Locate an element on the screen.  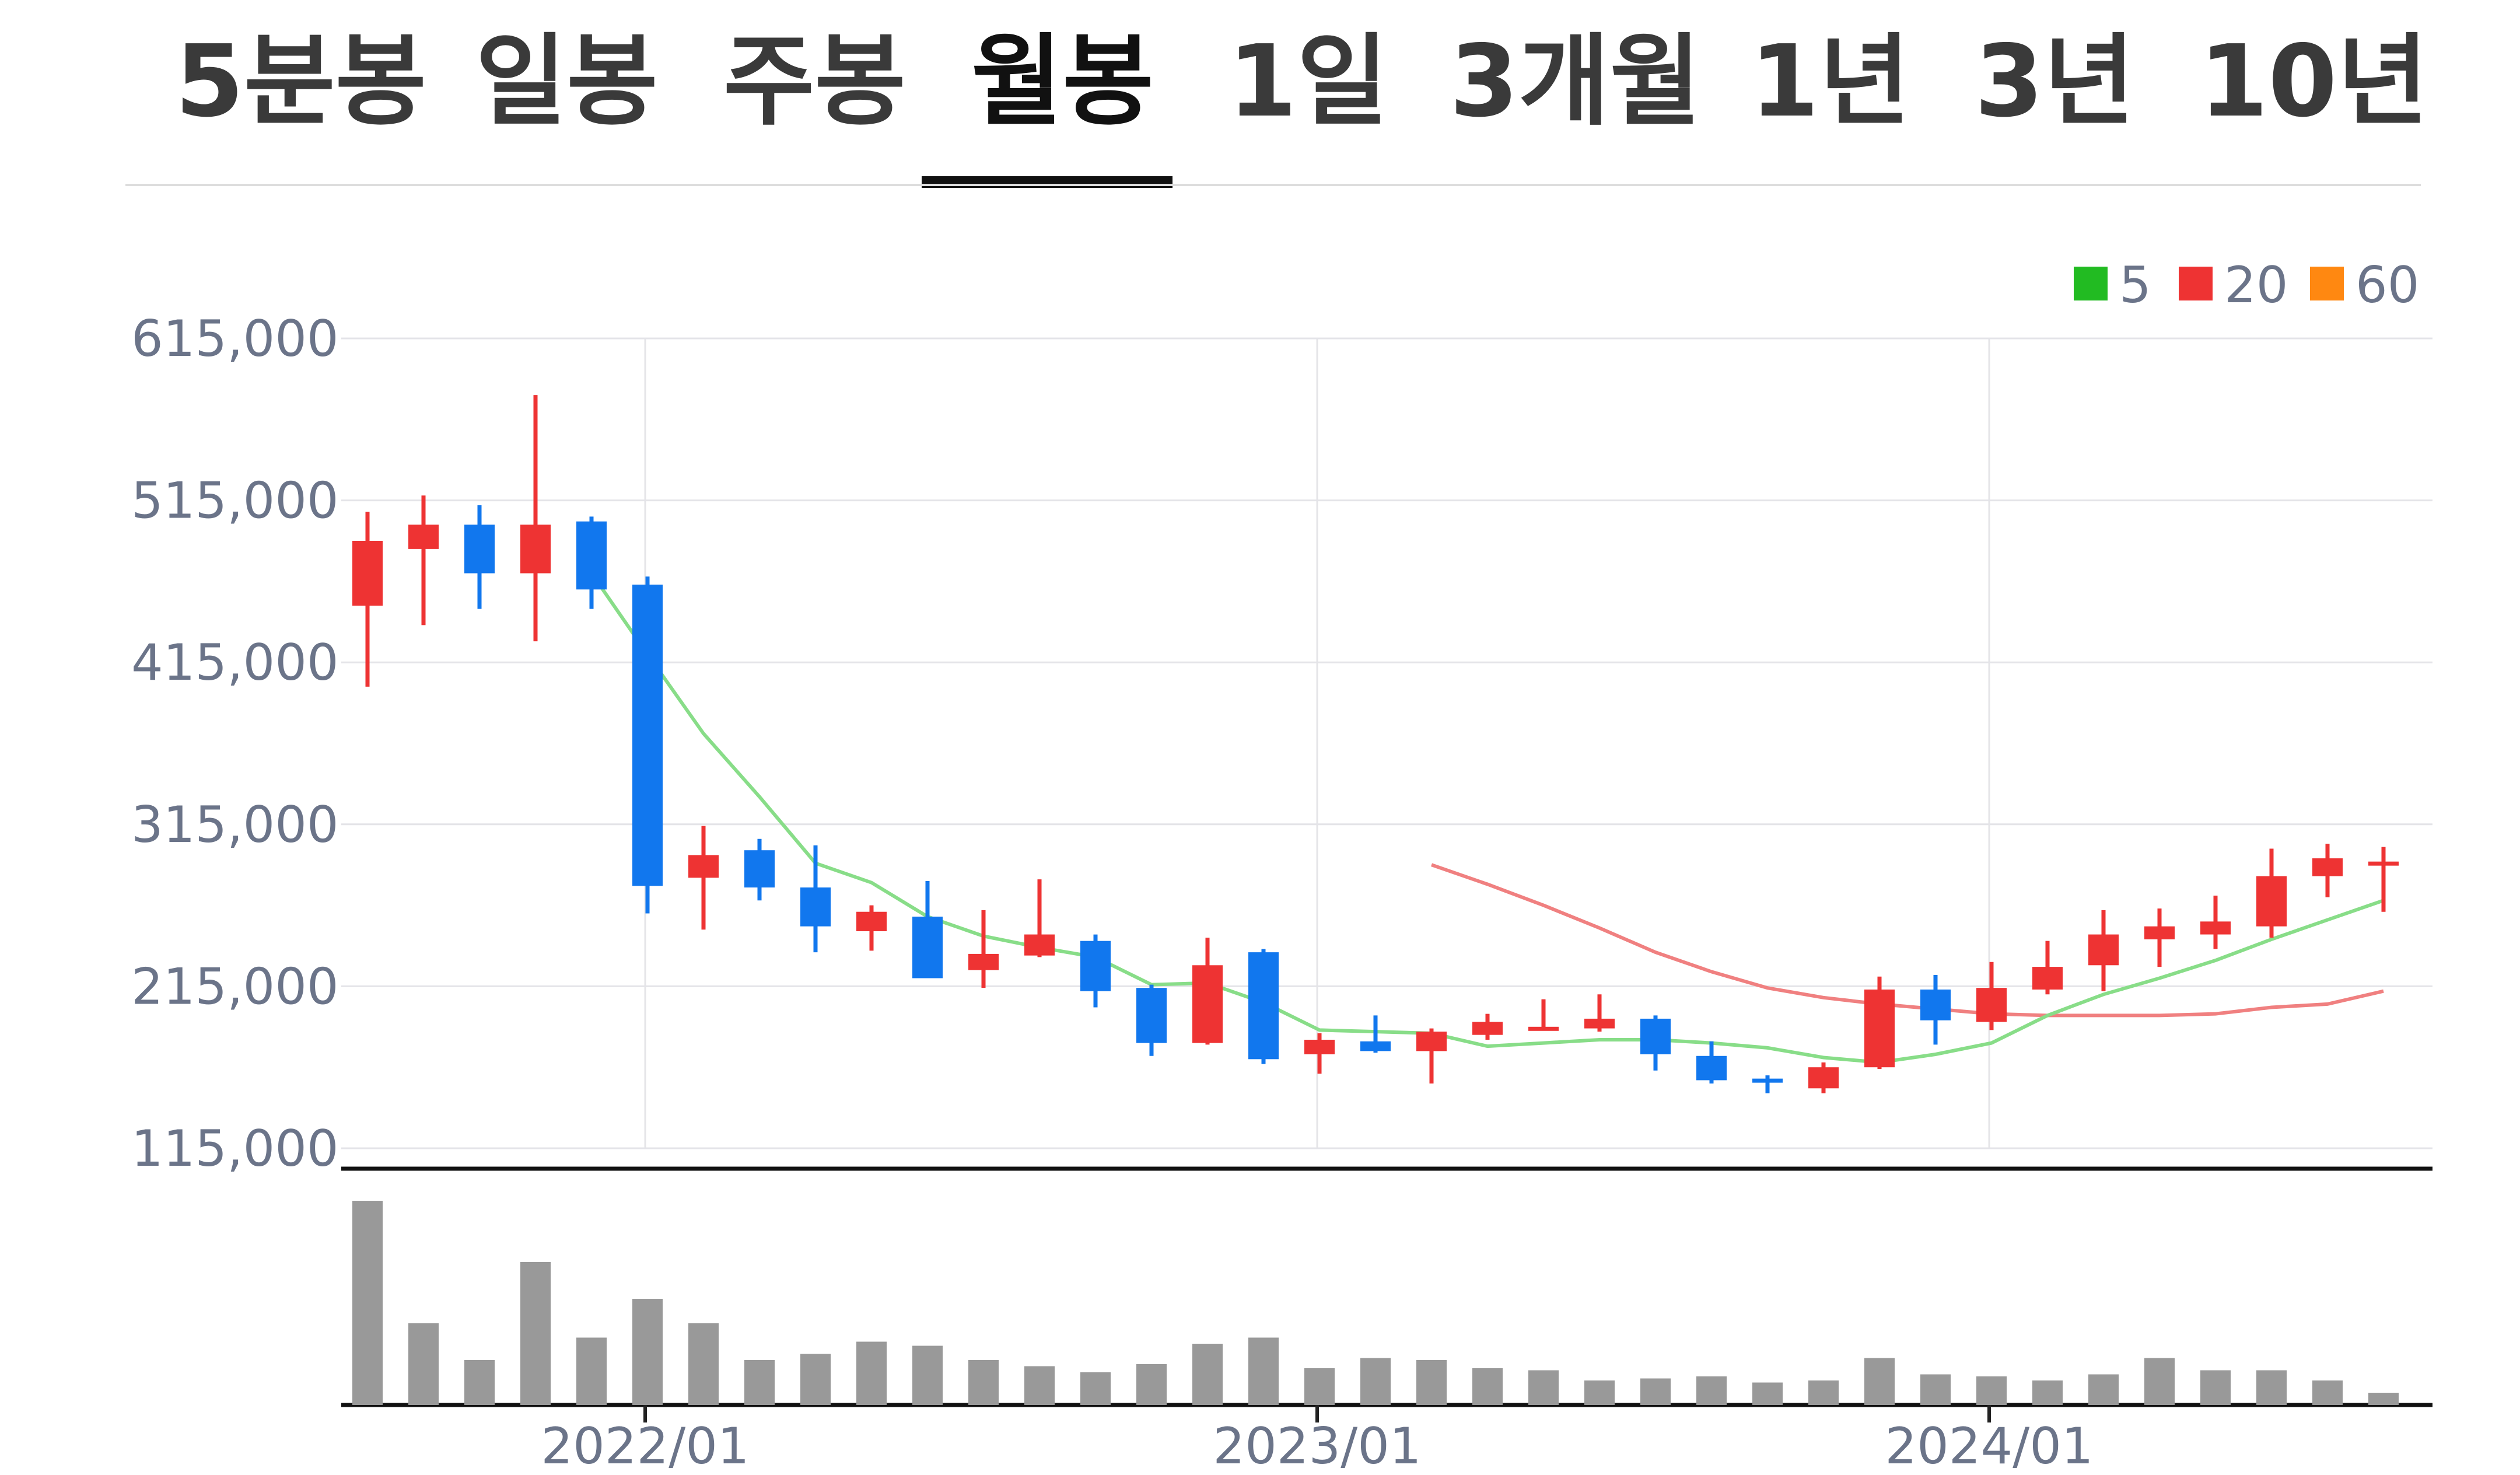
legend-label-5: 5 is located at coordinates (2135, 285).